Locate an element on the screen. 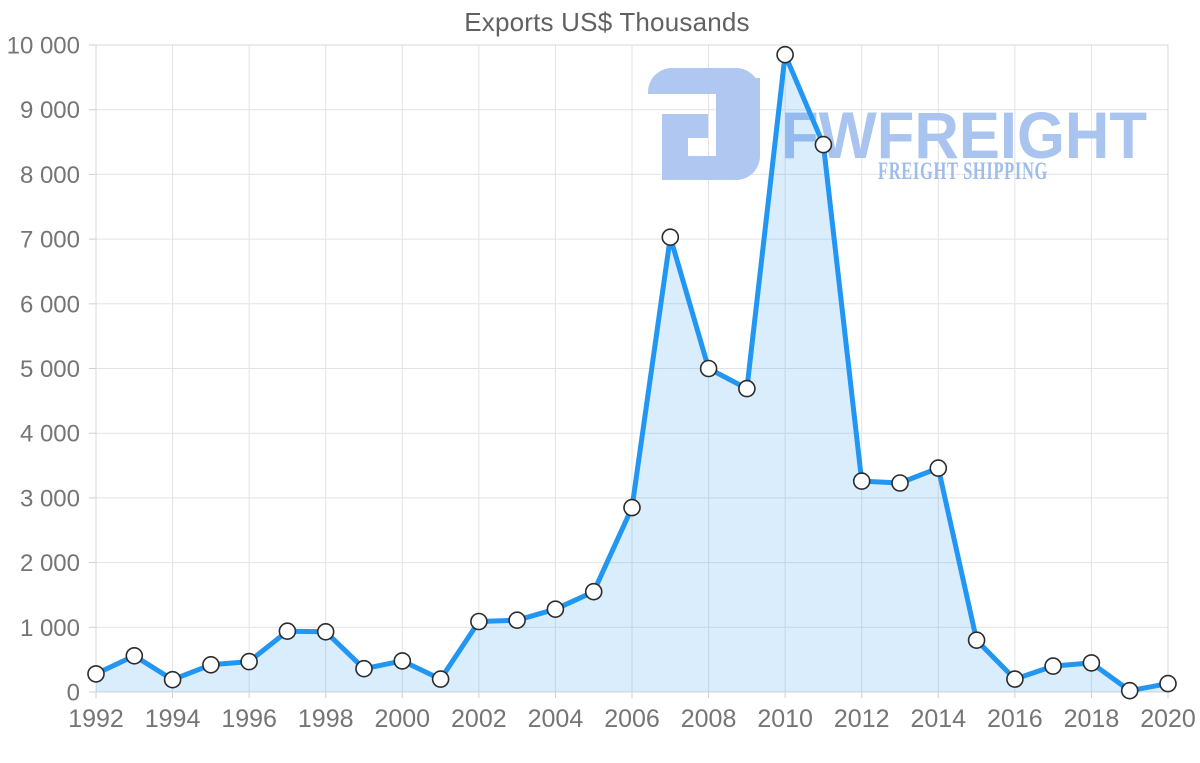  y-axis-label: 9 000 is located at coordinates (50, 110).